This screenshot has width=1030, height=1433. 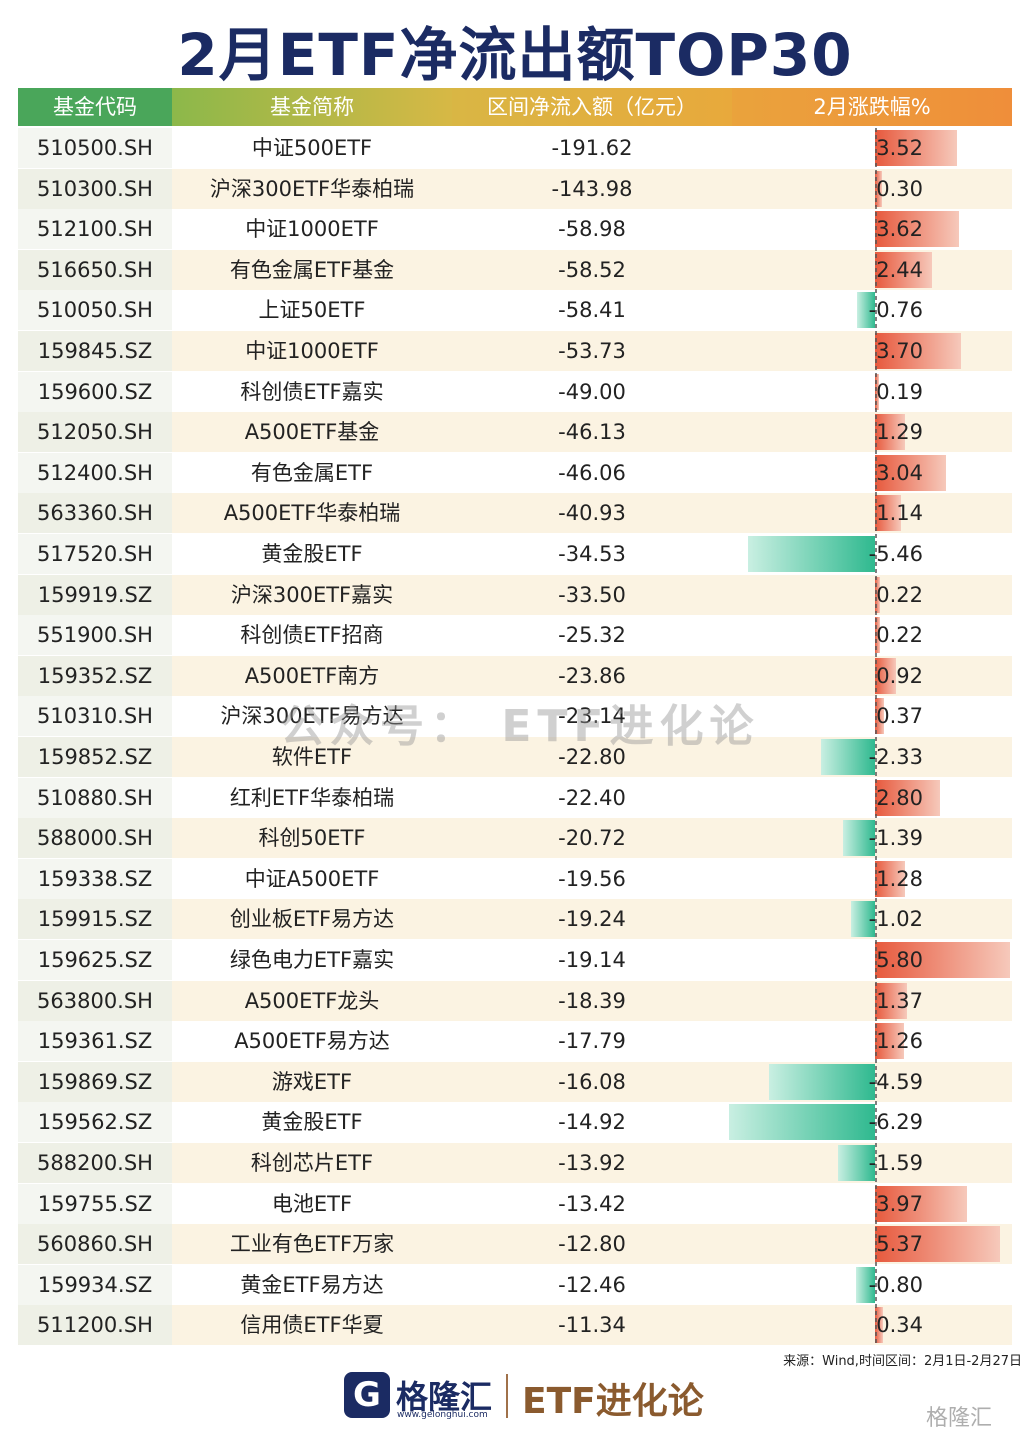 I want to click on fund-code: 512100.SH, so click(x=95, y=229).